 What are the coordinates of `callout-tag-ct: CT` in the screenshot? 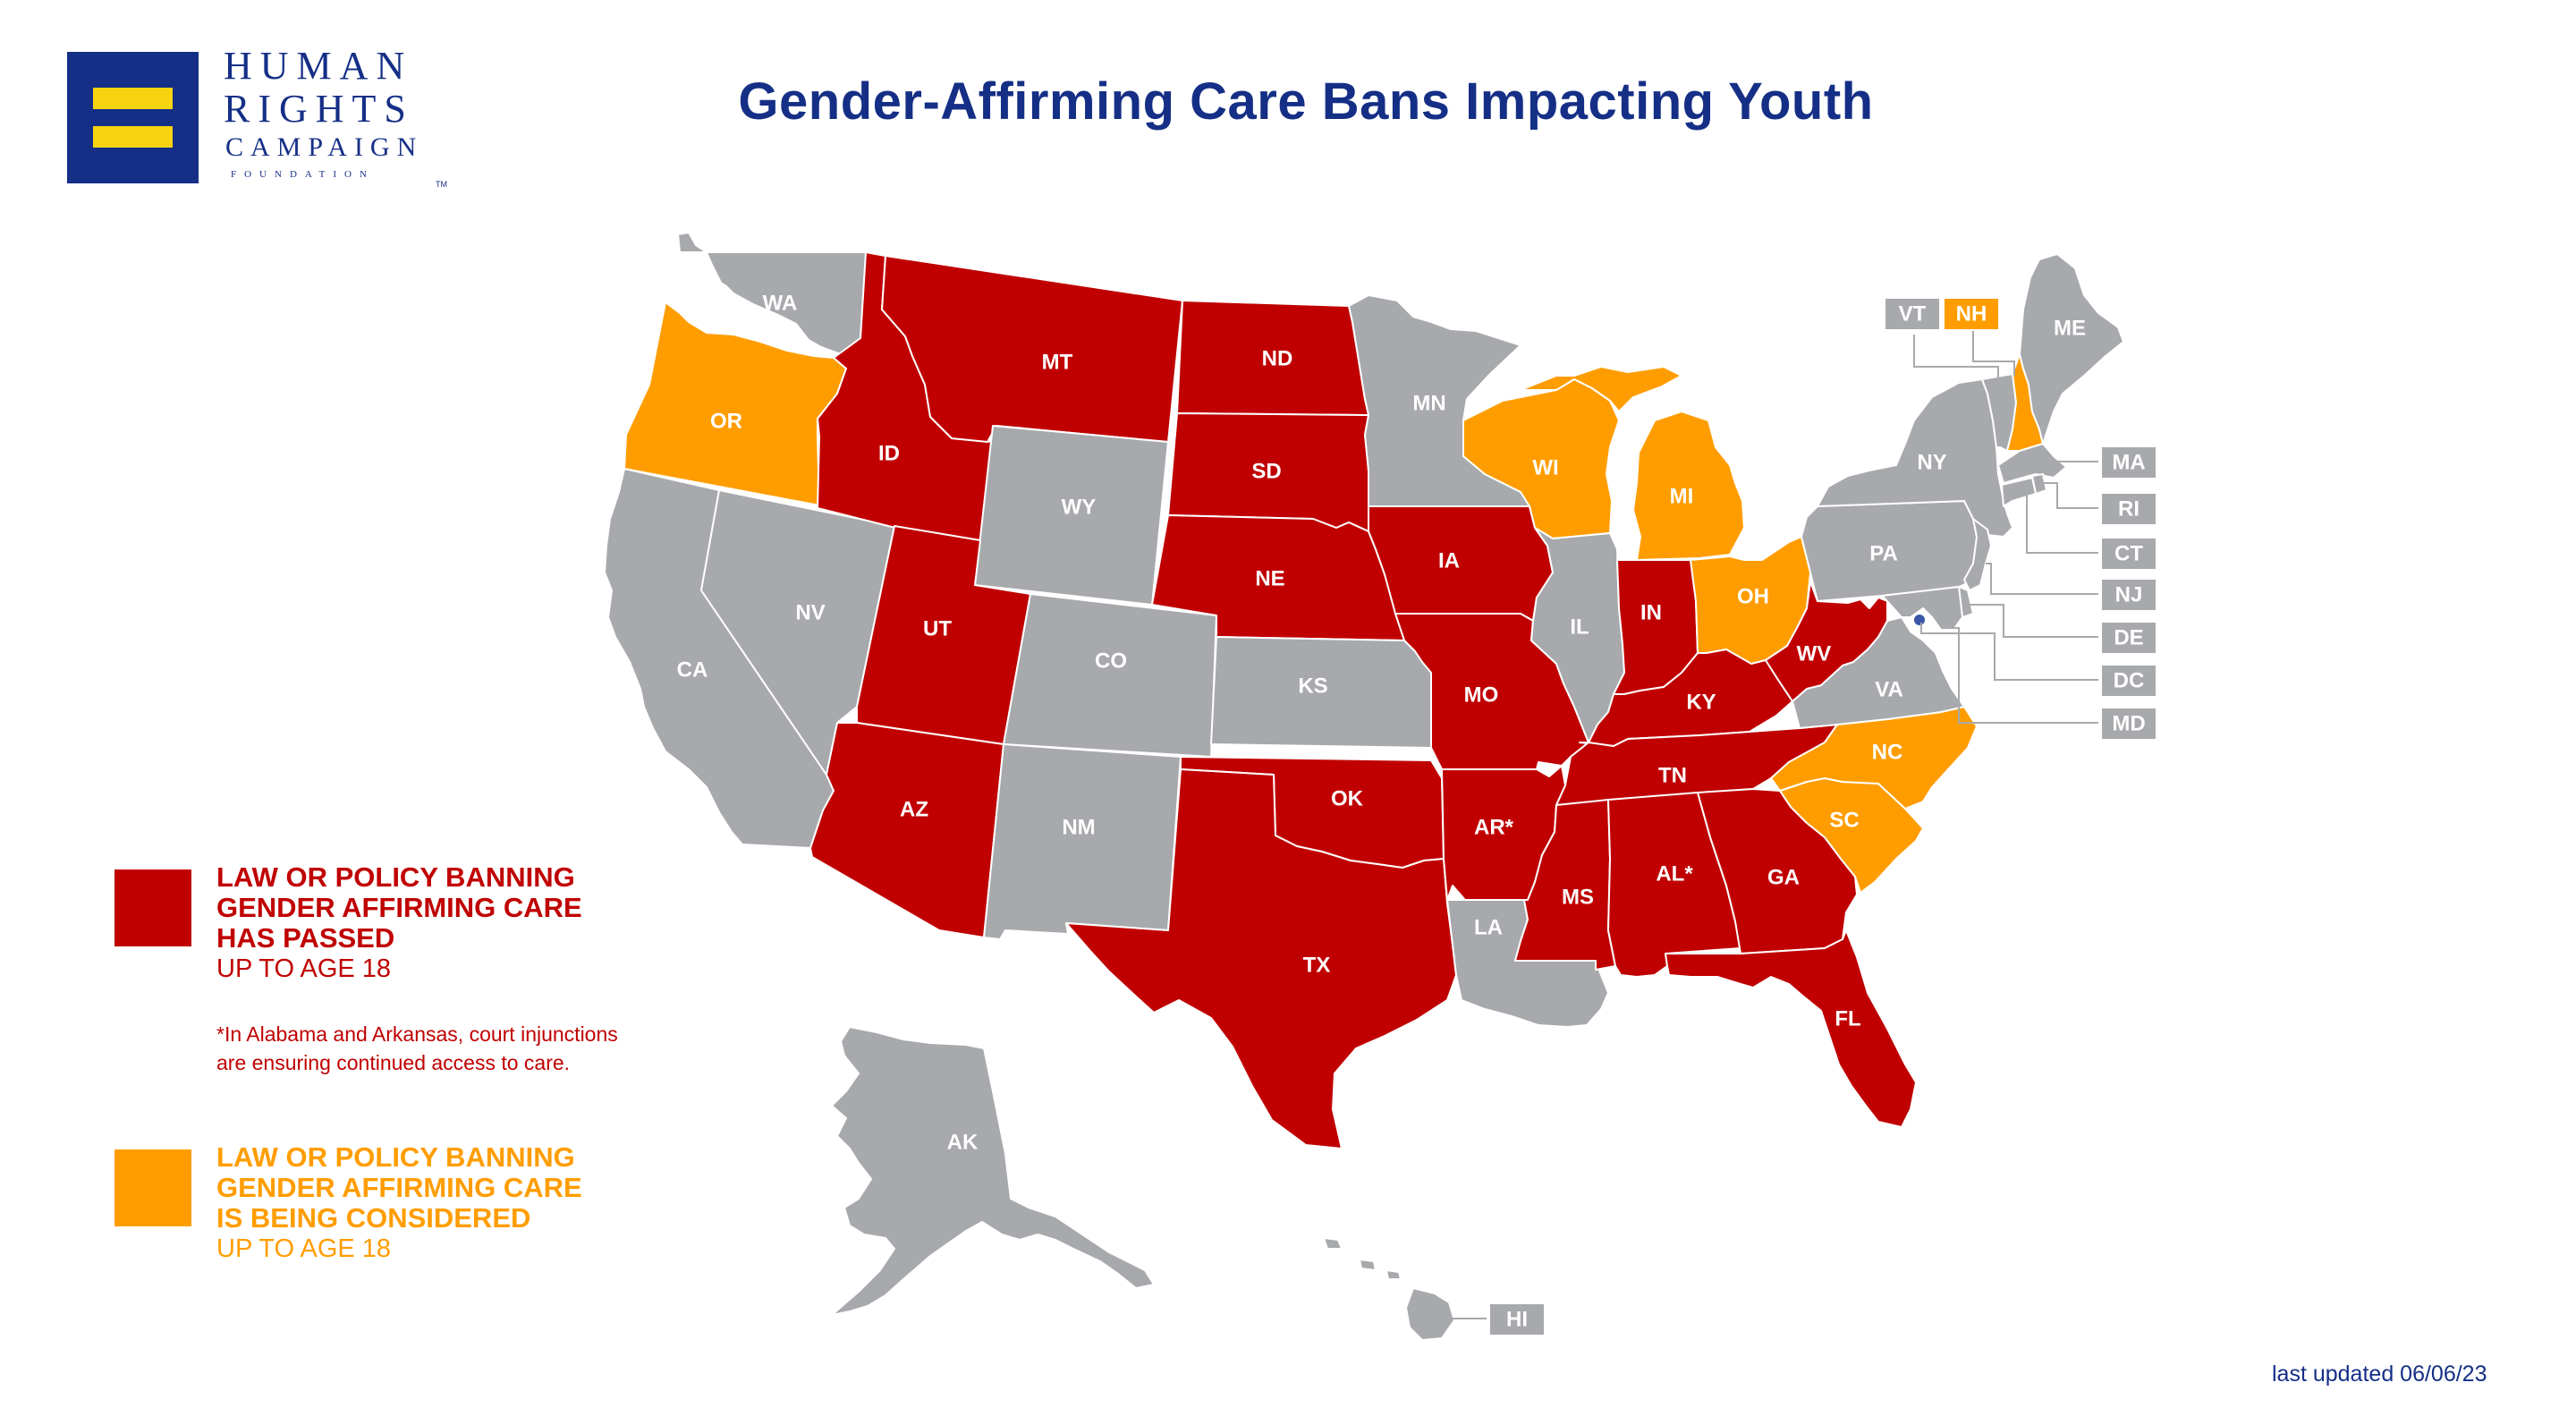 It's located at (2129, 554).